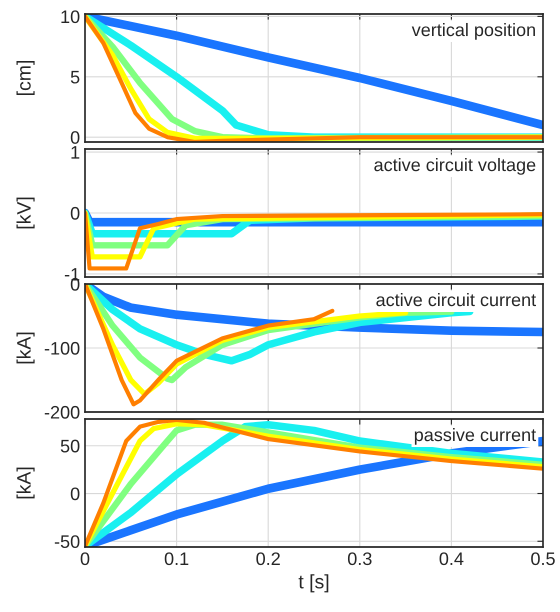 Image resolution: width=560 pixels, height=612 pixels. Describe the element at coordinates (70, 446) in the screenshot. I see `y-tick-label: 50` at that location.